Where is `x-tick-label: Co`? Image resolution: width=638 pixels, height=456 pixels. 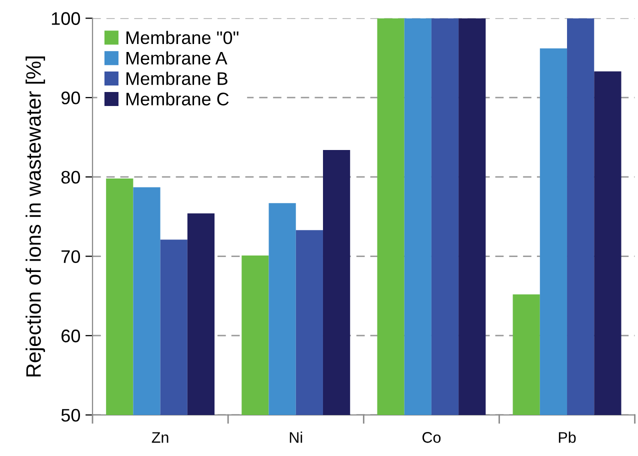
x-tick-label: Co is located at coordinates (431, 437).